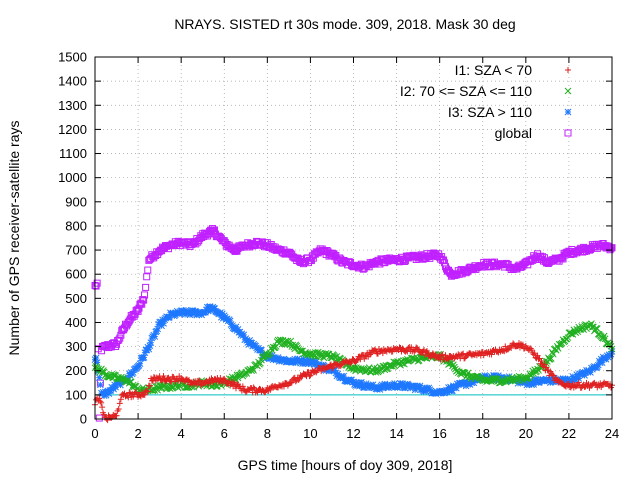  What do you see at coordinates (526, 433) in the screenshot?
I see `x-tick-label: 20` at bounding box center [526, 433].